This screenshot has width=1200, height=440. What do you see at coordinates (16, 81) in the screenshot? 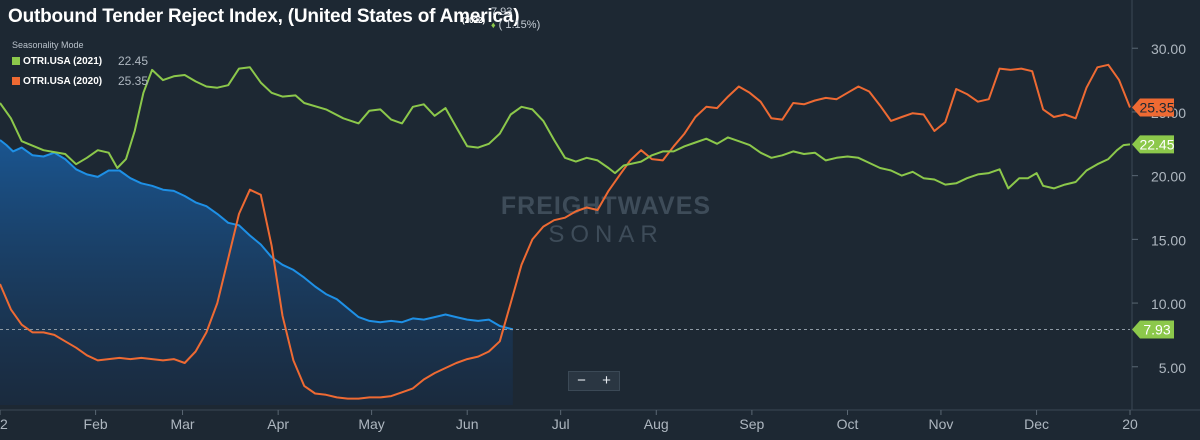
I see `legend-swatch-2020` at bounding box center [16, 81].